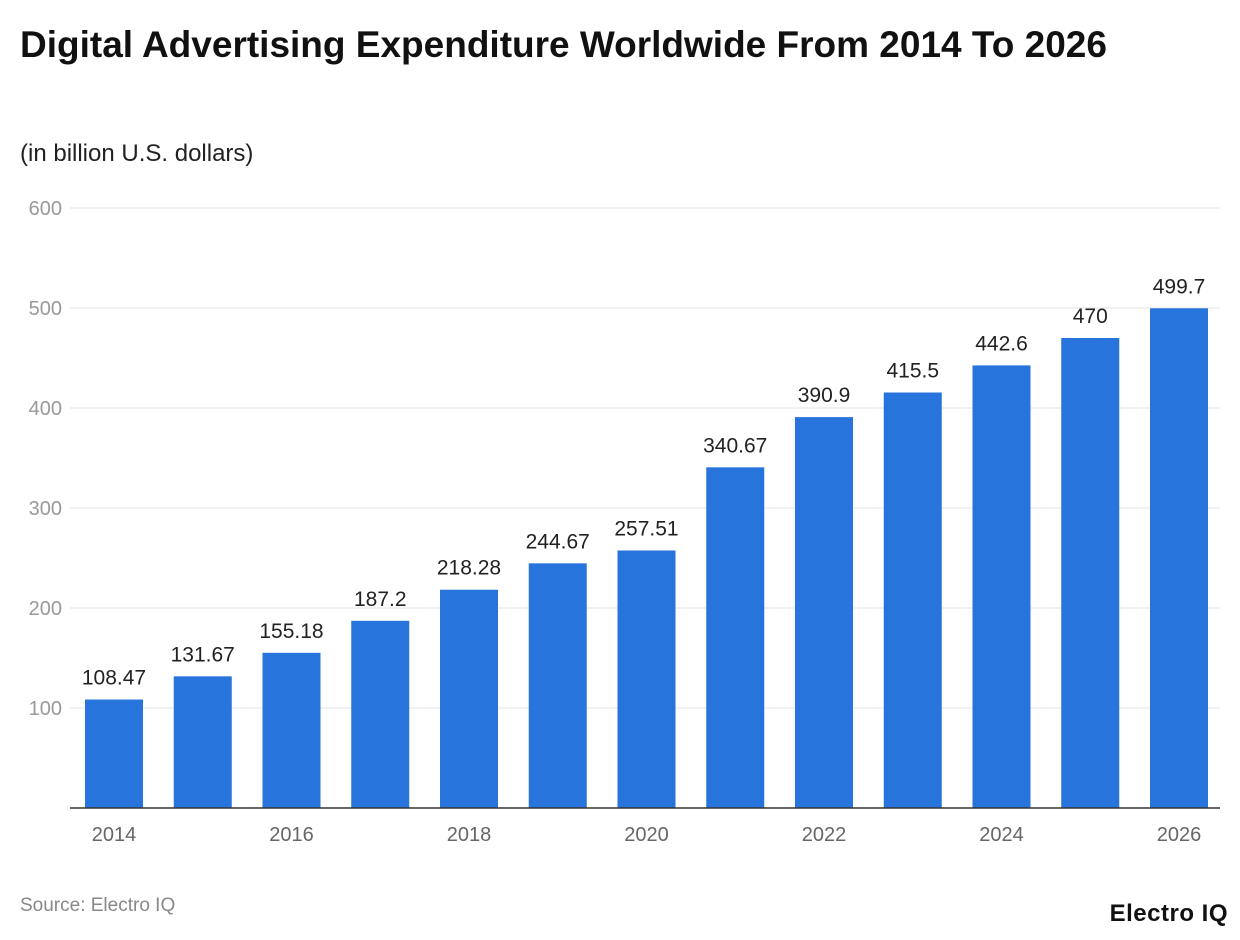 The width and height of the screenshot is (1240, 940). What do you see at coordinates (137, 153) in the screenshot?
I see `chart-subtitle: (in billion U.S. dollars)` at bounding box center [137, 153].